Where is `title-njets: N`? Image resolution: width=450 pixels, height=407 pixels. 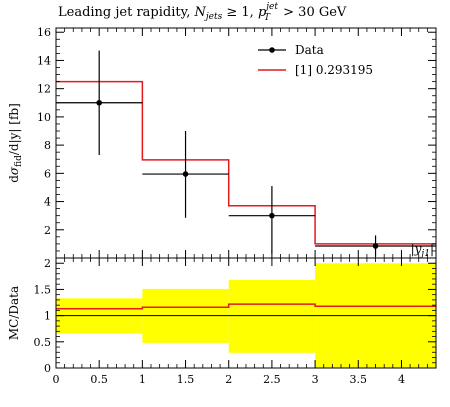 title-njets: N is located at coordinates (200, 12).